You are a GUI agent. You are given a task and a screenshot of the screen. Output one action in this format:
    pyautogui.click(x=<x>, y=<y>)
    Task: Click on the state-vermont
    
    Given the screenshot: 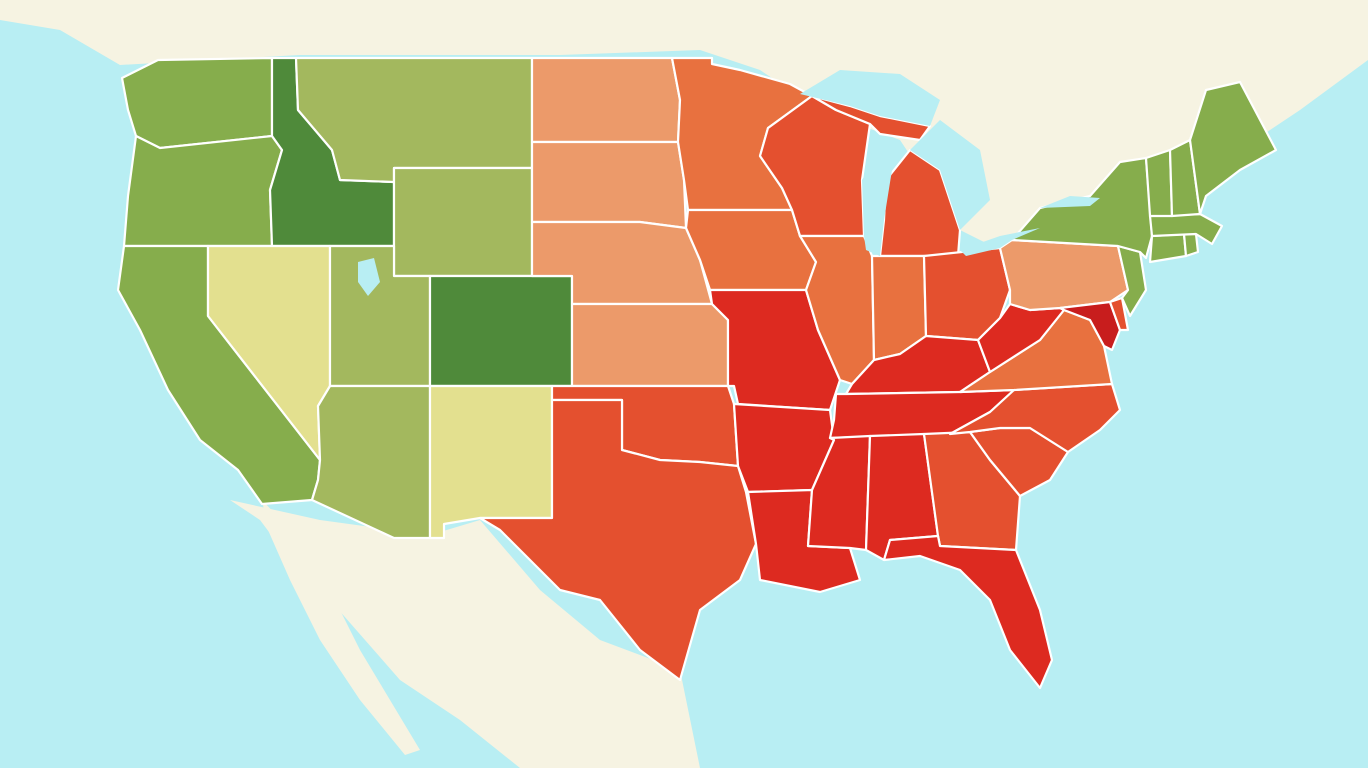 What is the action you would take?
    pyautogui.click(x=1159, y=183)
    